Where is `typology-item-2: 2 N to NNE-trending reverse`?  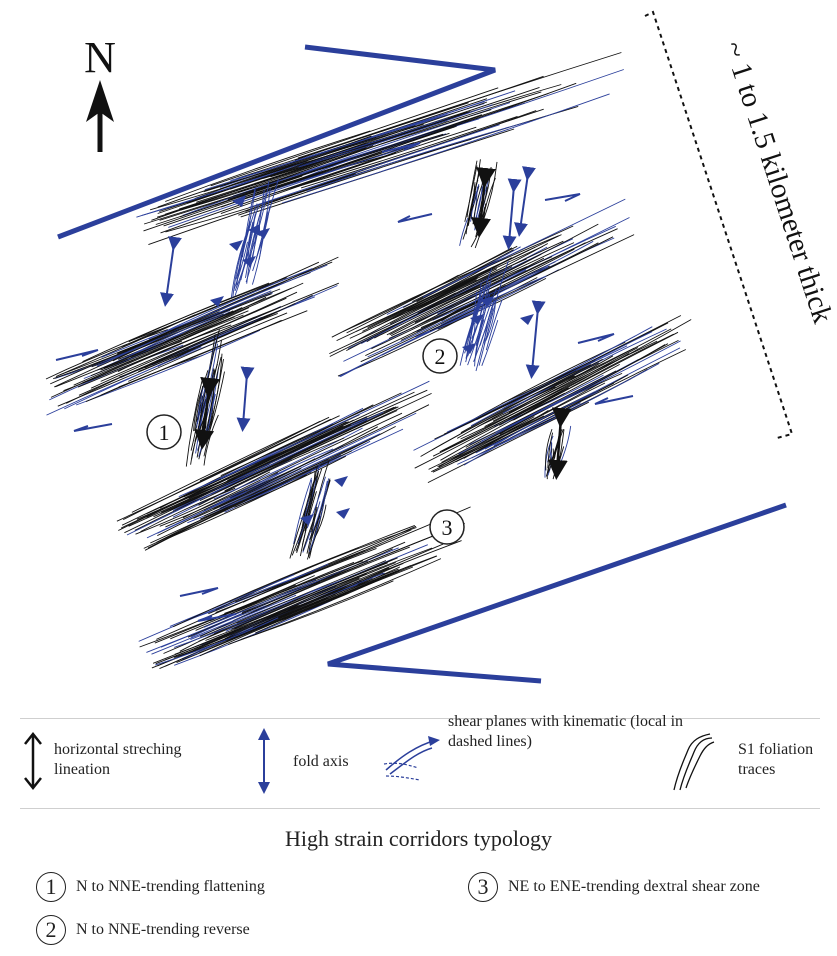 typology-item-2: 2 N to NNE-trending reverse is located at coordinates (143, 930).